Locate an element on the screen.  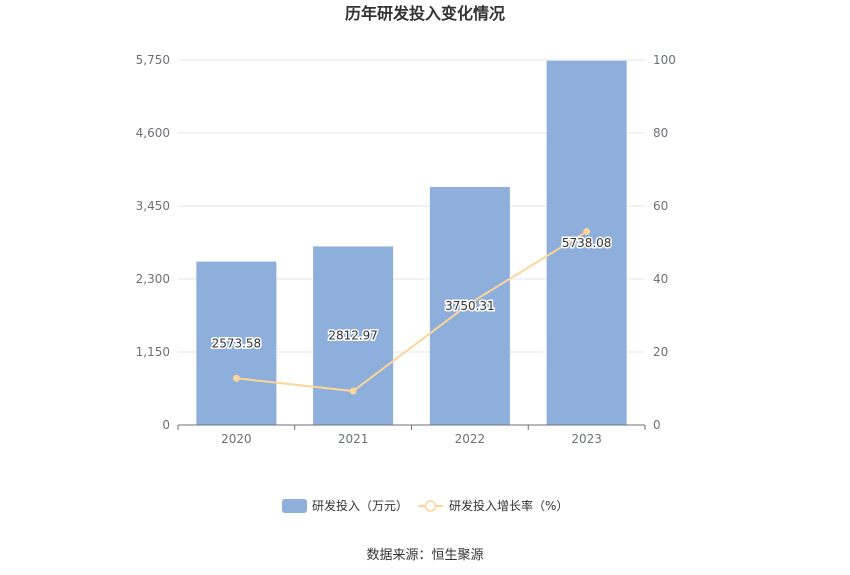
y-right-tick-label: 80 is located at coordinates (660, 133).